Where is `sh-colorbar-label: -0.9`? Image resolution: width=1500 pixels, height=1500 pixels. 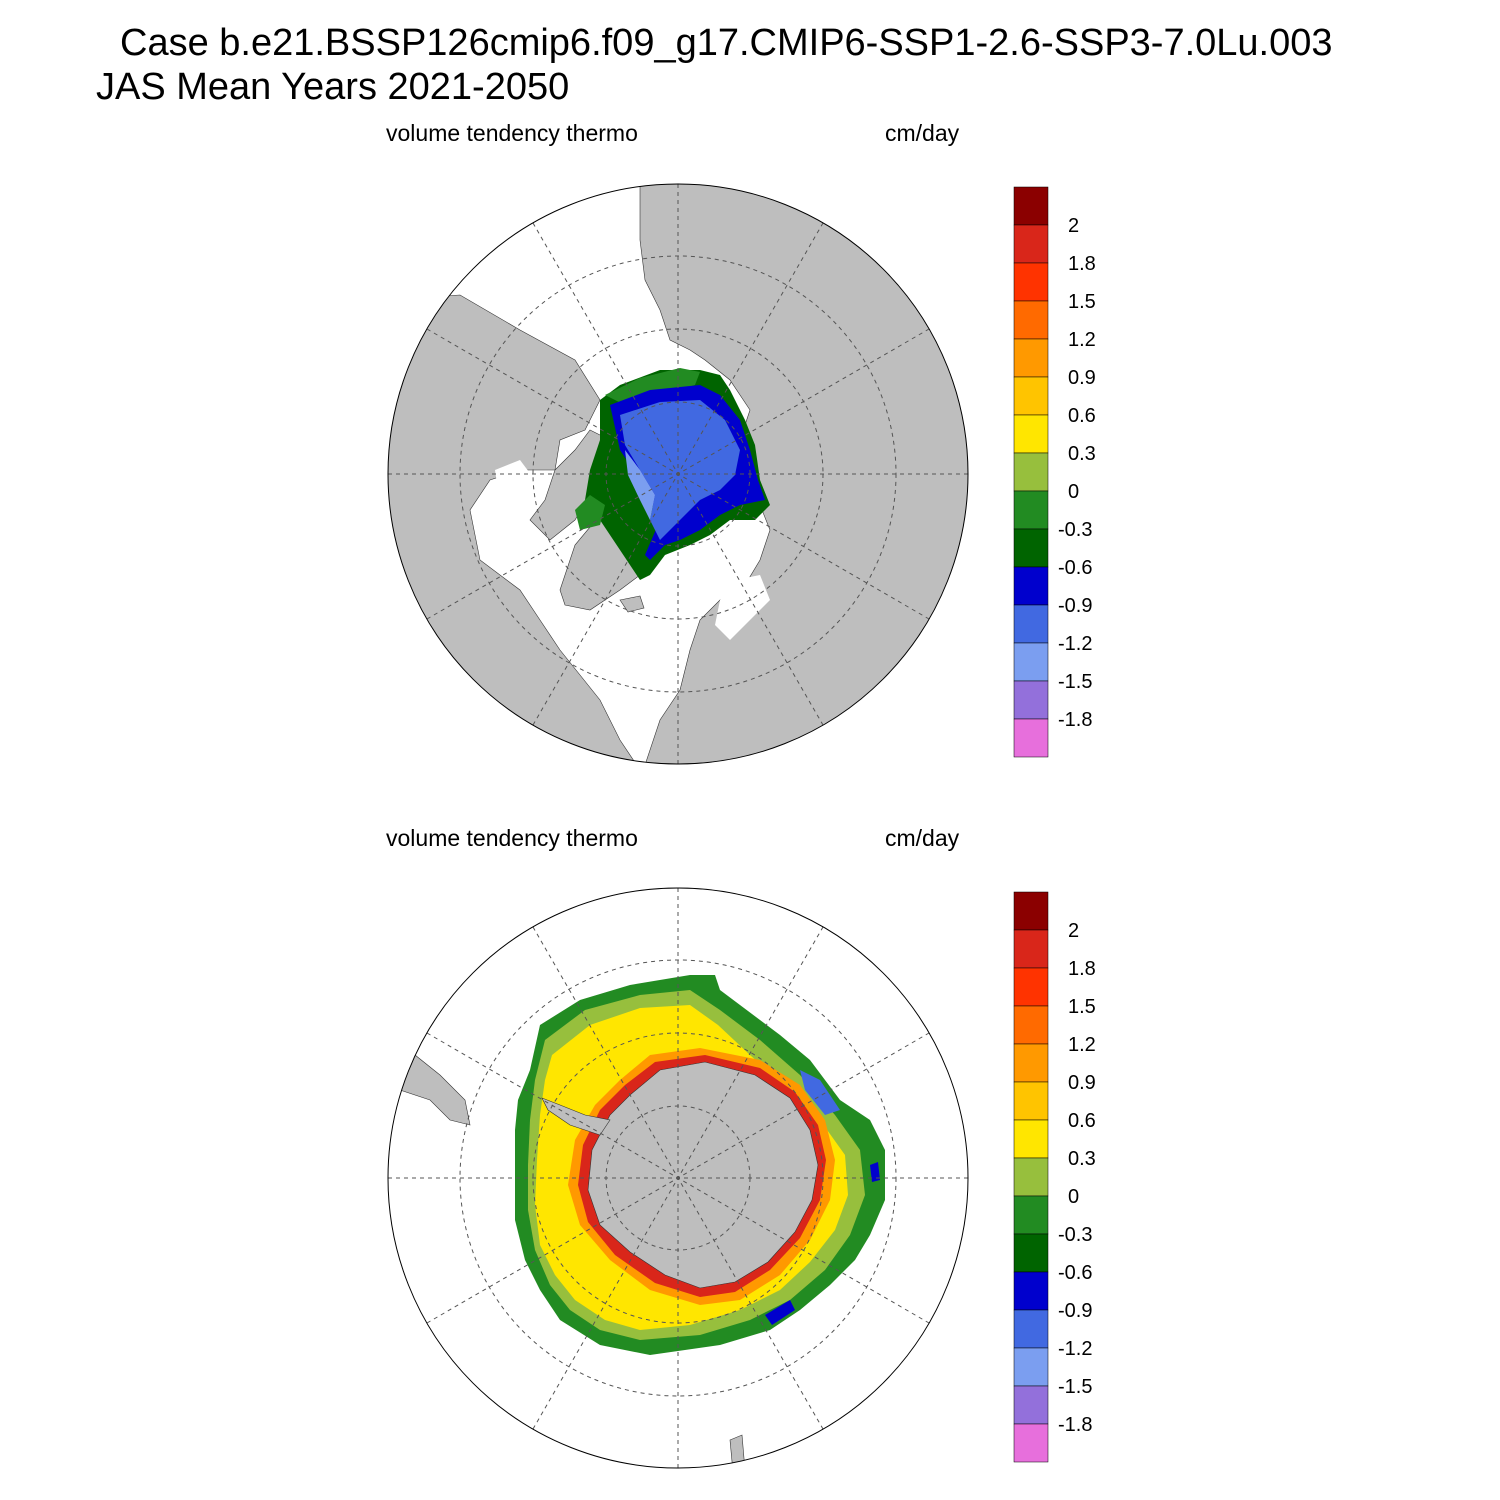
sh-colorbar-label: -0.9 is located at coordinates (1075, 1311).